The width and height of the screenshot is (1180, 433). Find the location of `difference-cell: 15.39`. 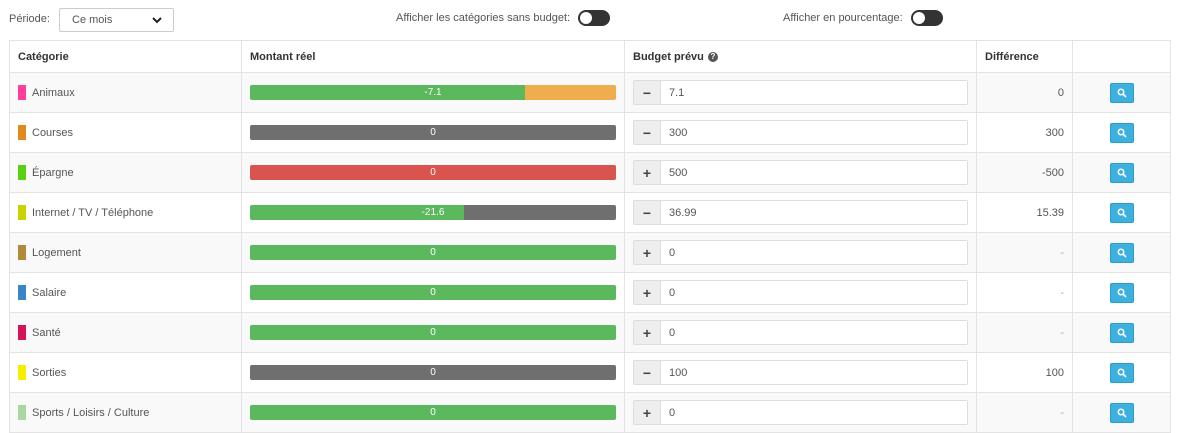

difference-cell: 15.39 is located at coordinates (1024, 212).